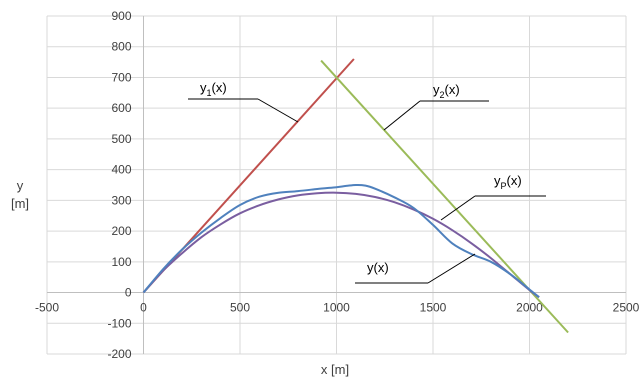  Describe the element at coordinates (121, 77) in the screenshot. I see `y-tick-label: 700` at that location.